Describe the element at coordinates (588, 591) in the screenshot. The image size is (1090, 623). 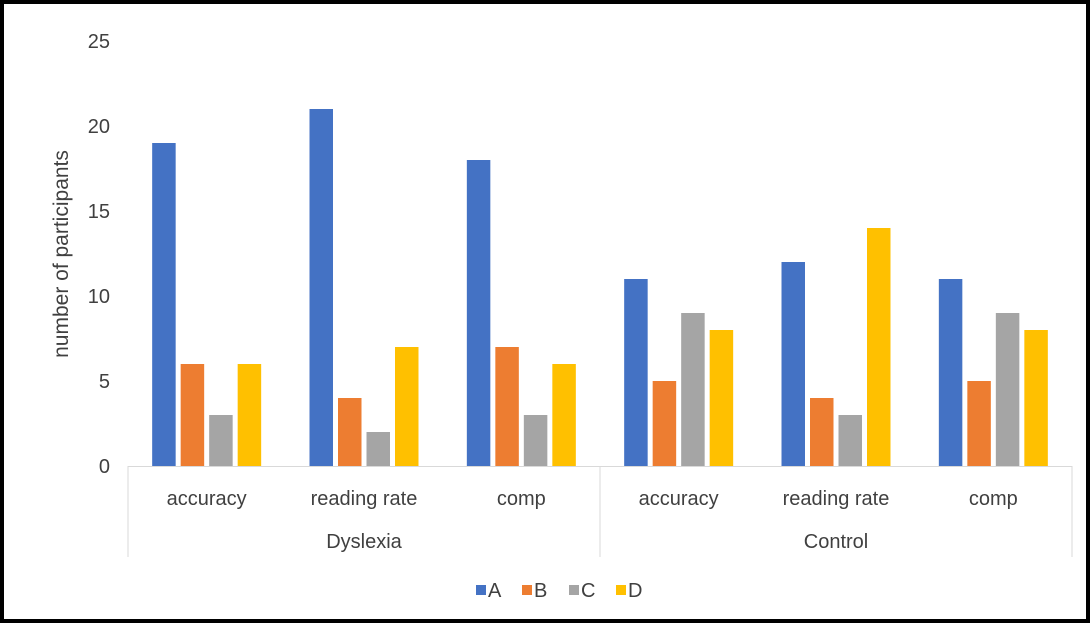
I see `legend-label-C: C` at that location.